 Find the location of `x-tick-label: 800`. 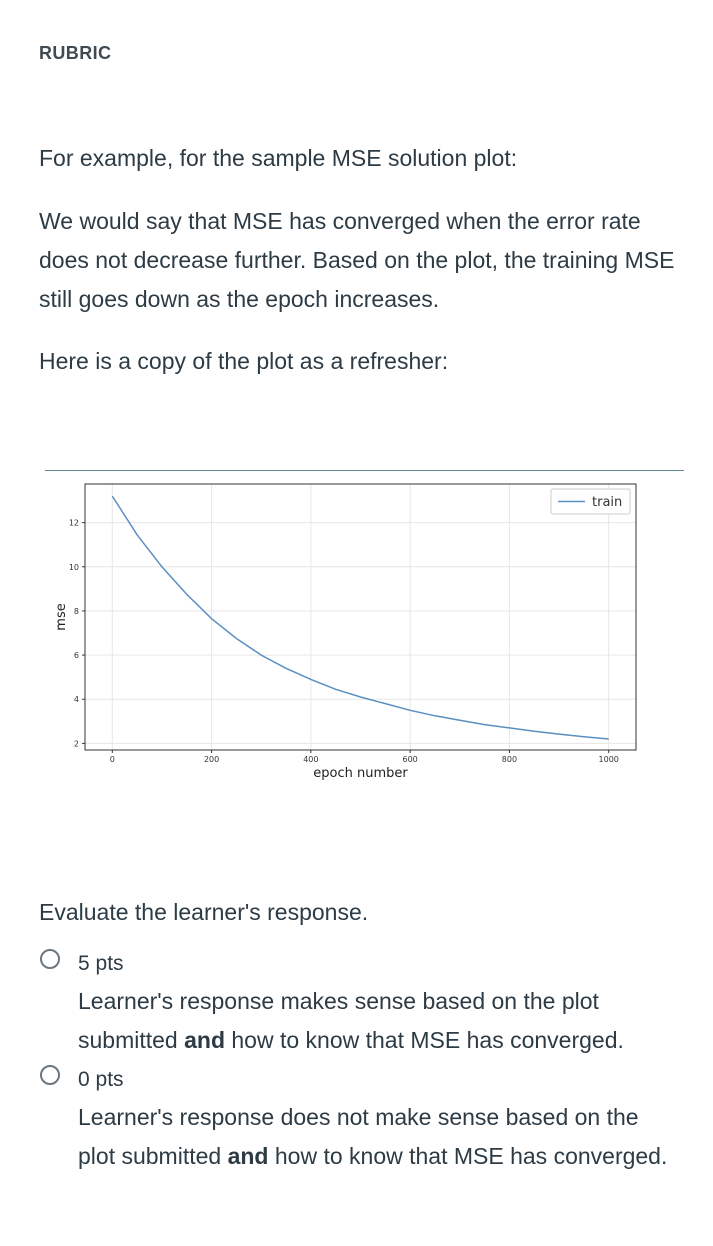

x-tick-label: 800 is located at coordinates (509, 759).